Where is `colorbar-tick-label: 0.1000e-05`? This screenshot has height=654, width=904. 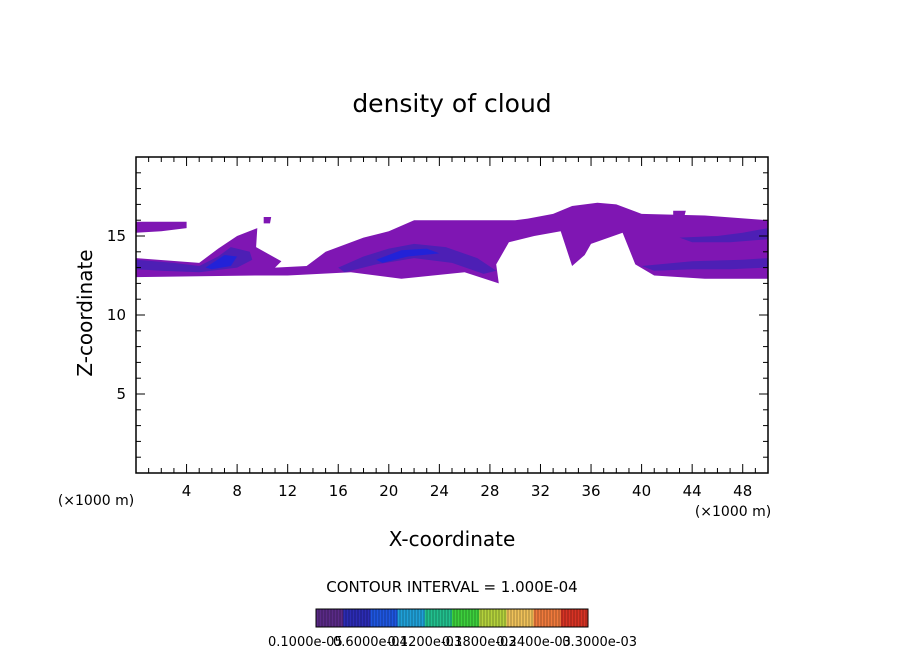 colorbar-tick-label: 0.1000e-05 is located at coordinates (305, 642).